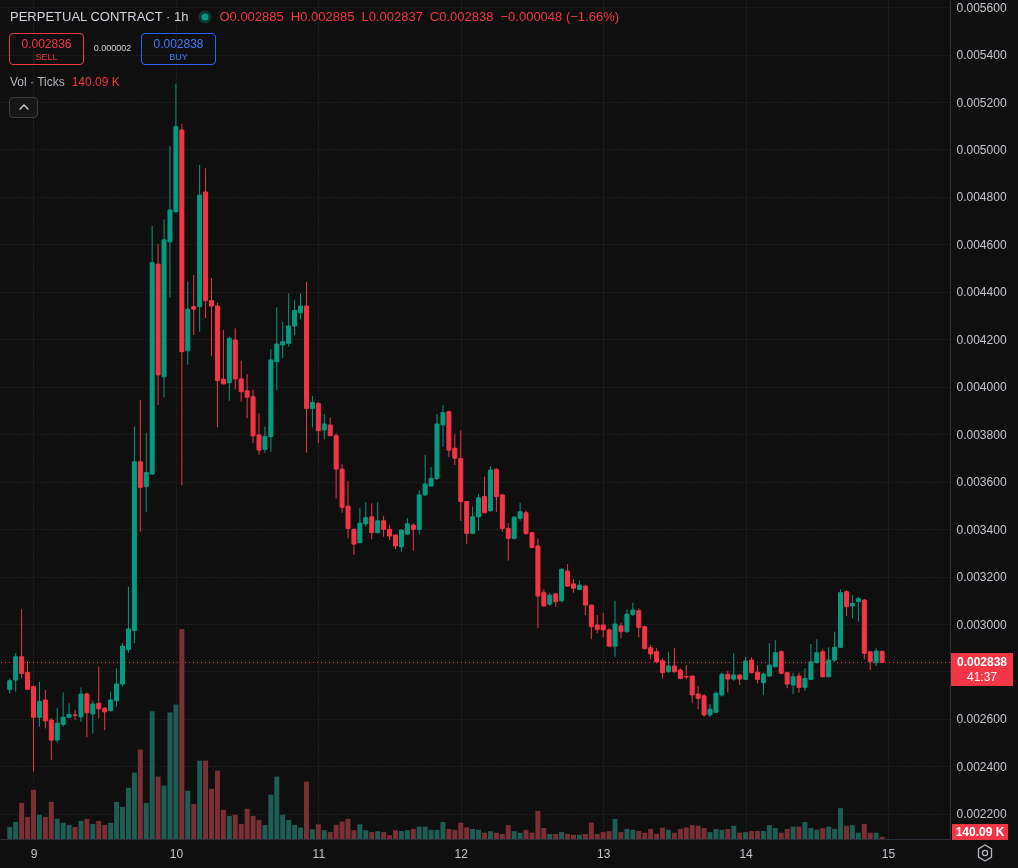 This screenshot has height=868, width=1018. I want to click on y-tick-label: 0.003000, so click(981, 624).